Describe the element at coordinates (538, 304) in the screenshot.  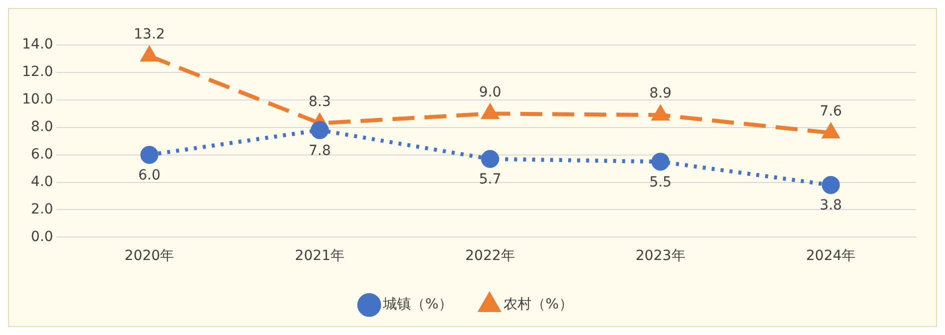
I see `legend-label: 农村（%）` at that location.